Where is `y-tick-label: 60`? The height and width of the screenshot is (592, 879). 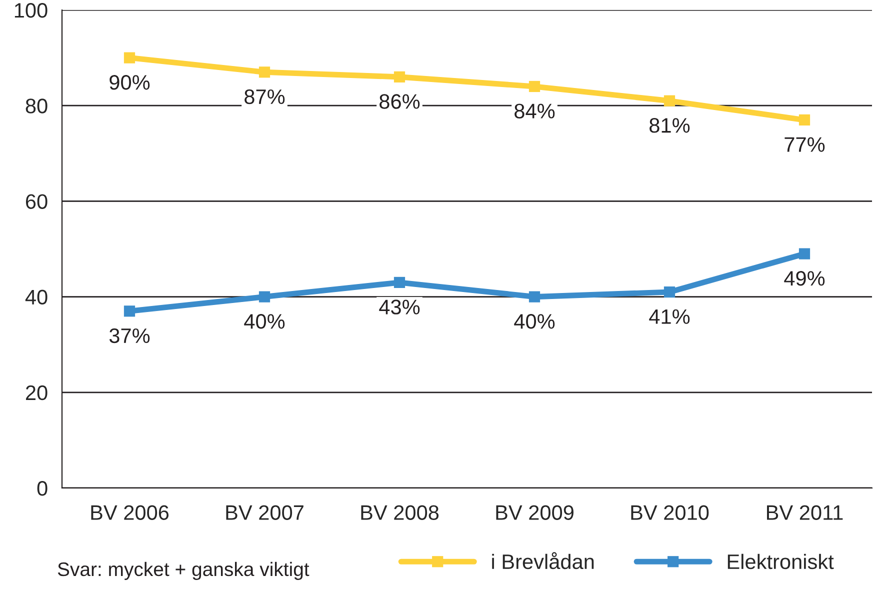 y-tick-label: 60 is located at coordinates (37, 201).